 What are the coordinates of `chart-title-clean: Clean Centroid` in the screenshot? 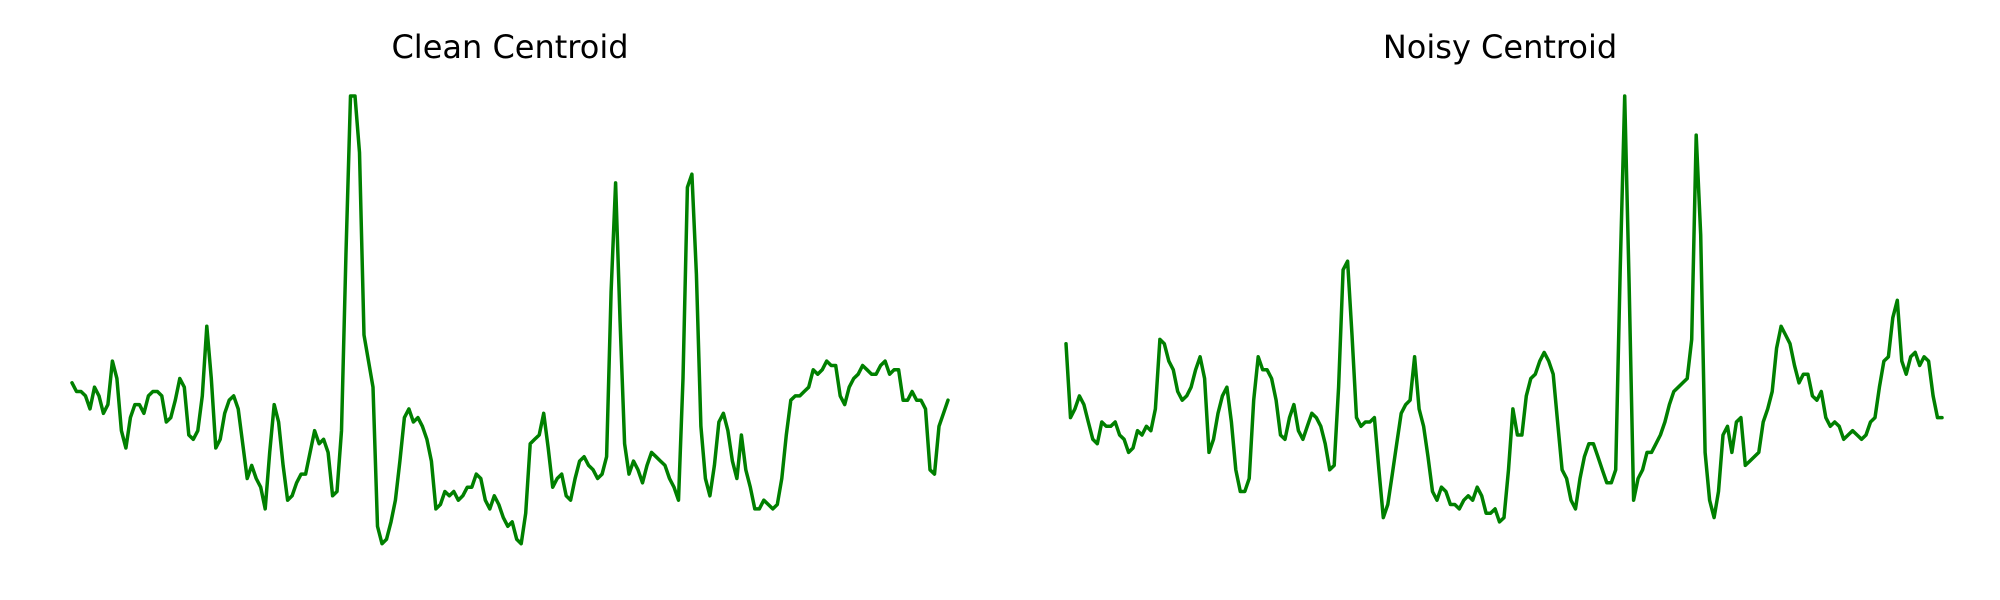 It's located at (509, 47).